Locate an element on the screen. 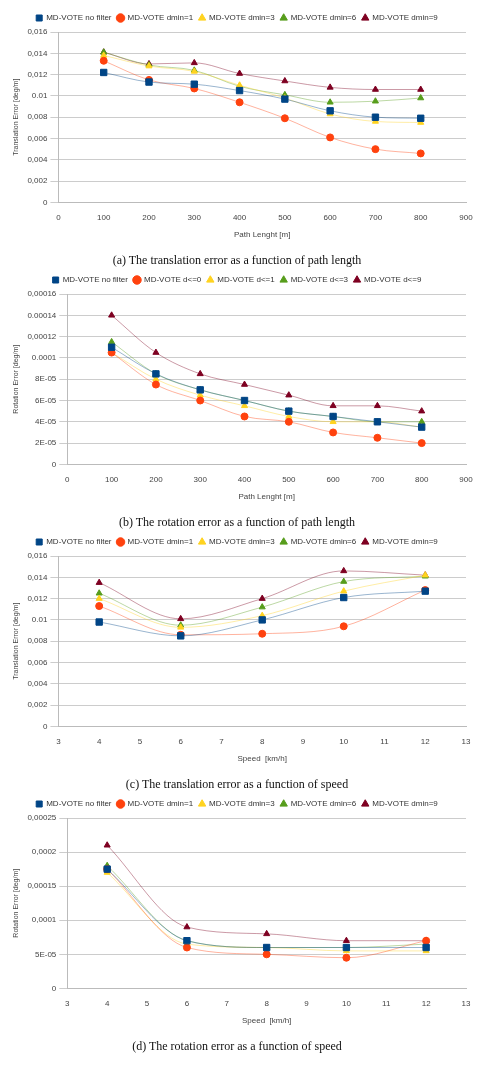  x-tick-label: 0 is located at coordinates (68, 480).